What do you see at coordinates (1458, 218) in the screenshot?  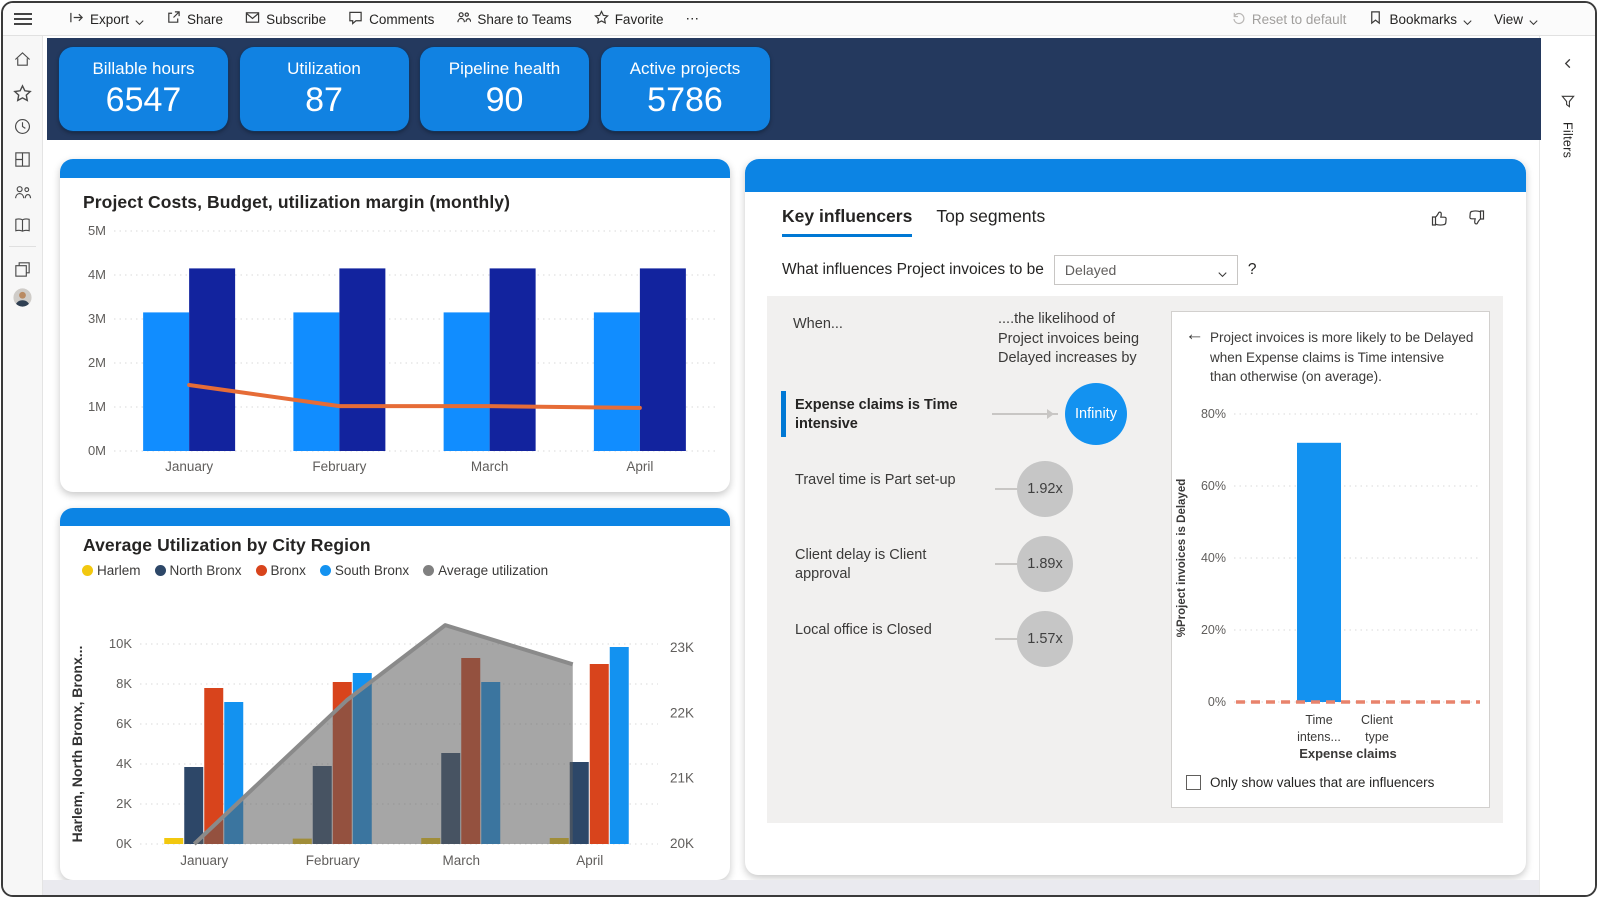 I see `feedback-icons` at bounding box center [1458, 218].